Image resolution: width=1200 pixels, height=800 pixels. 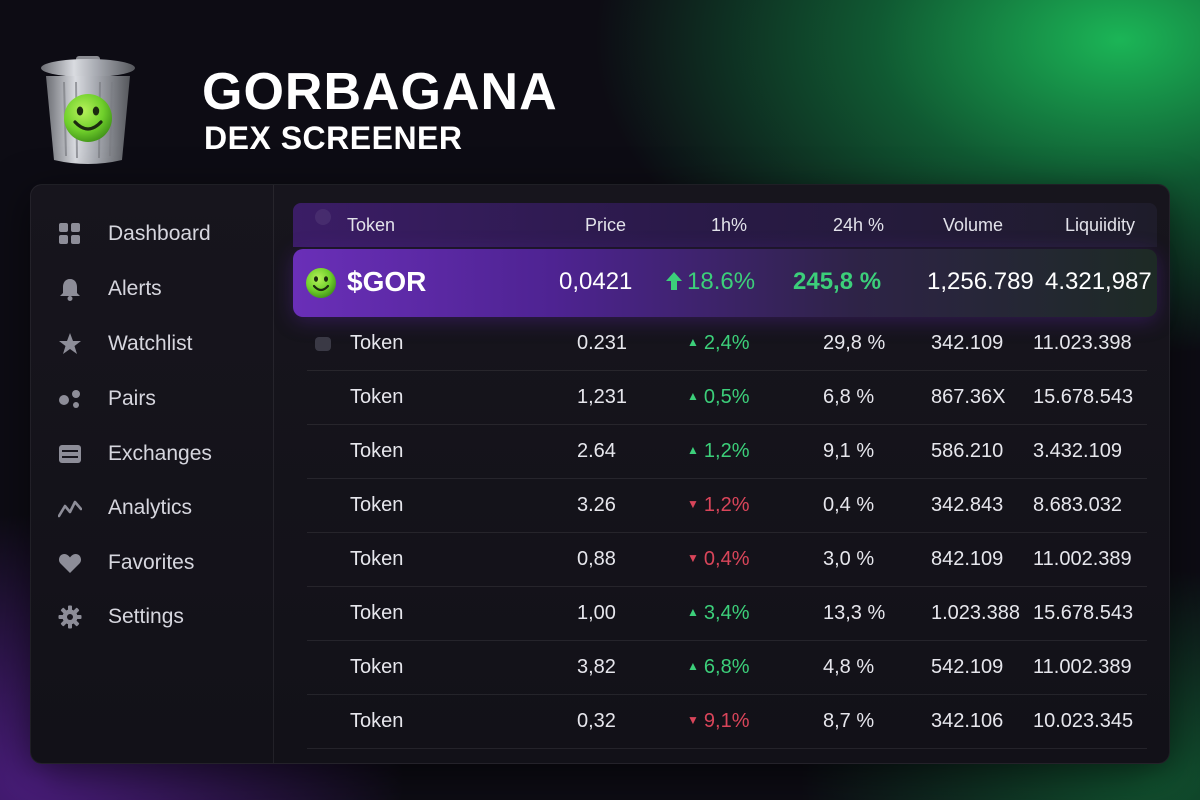 I want to click on cell-change-1h-value: 2,4%, so click(x=726, y=343).